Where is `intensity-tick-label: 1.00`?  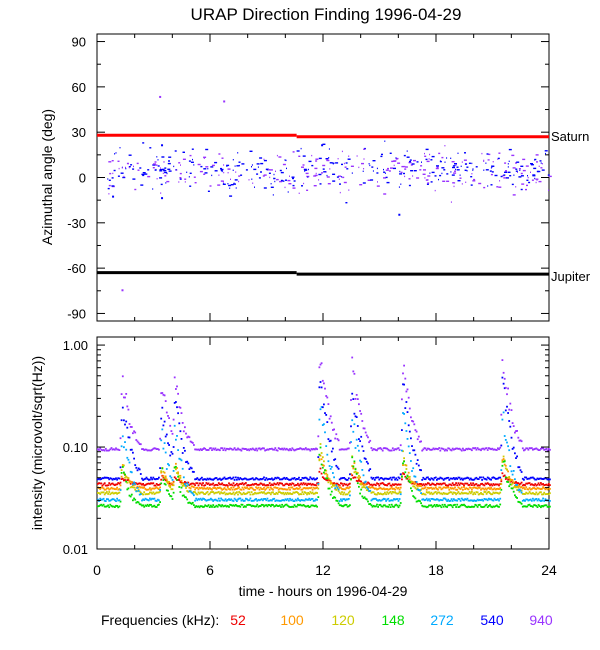
intensity-tick-label: 1.00 is located at coordinates (75, 345).